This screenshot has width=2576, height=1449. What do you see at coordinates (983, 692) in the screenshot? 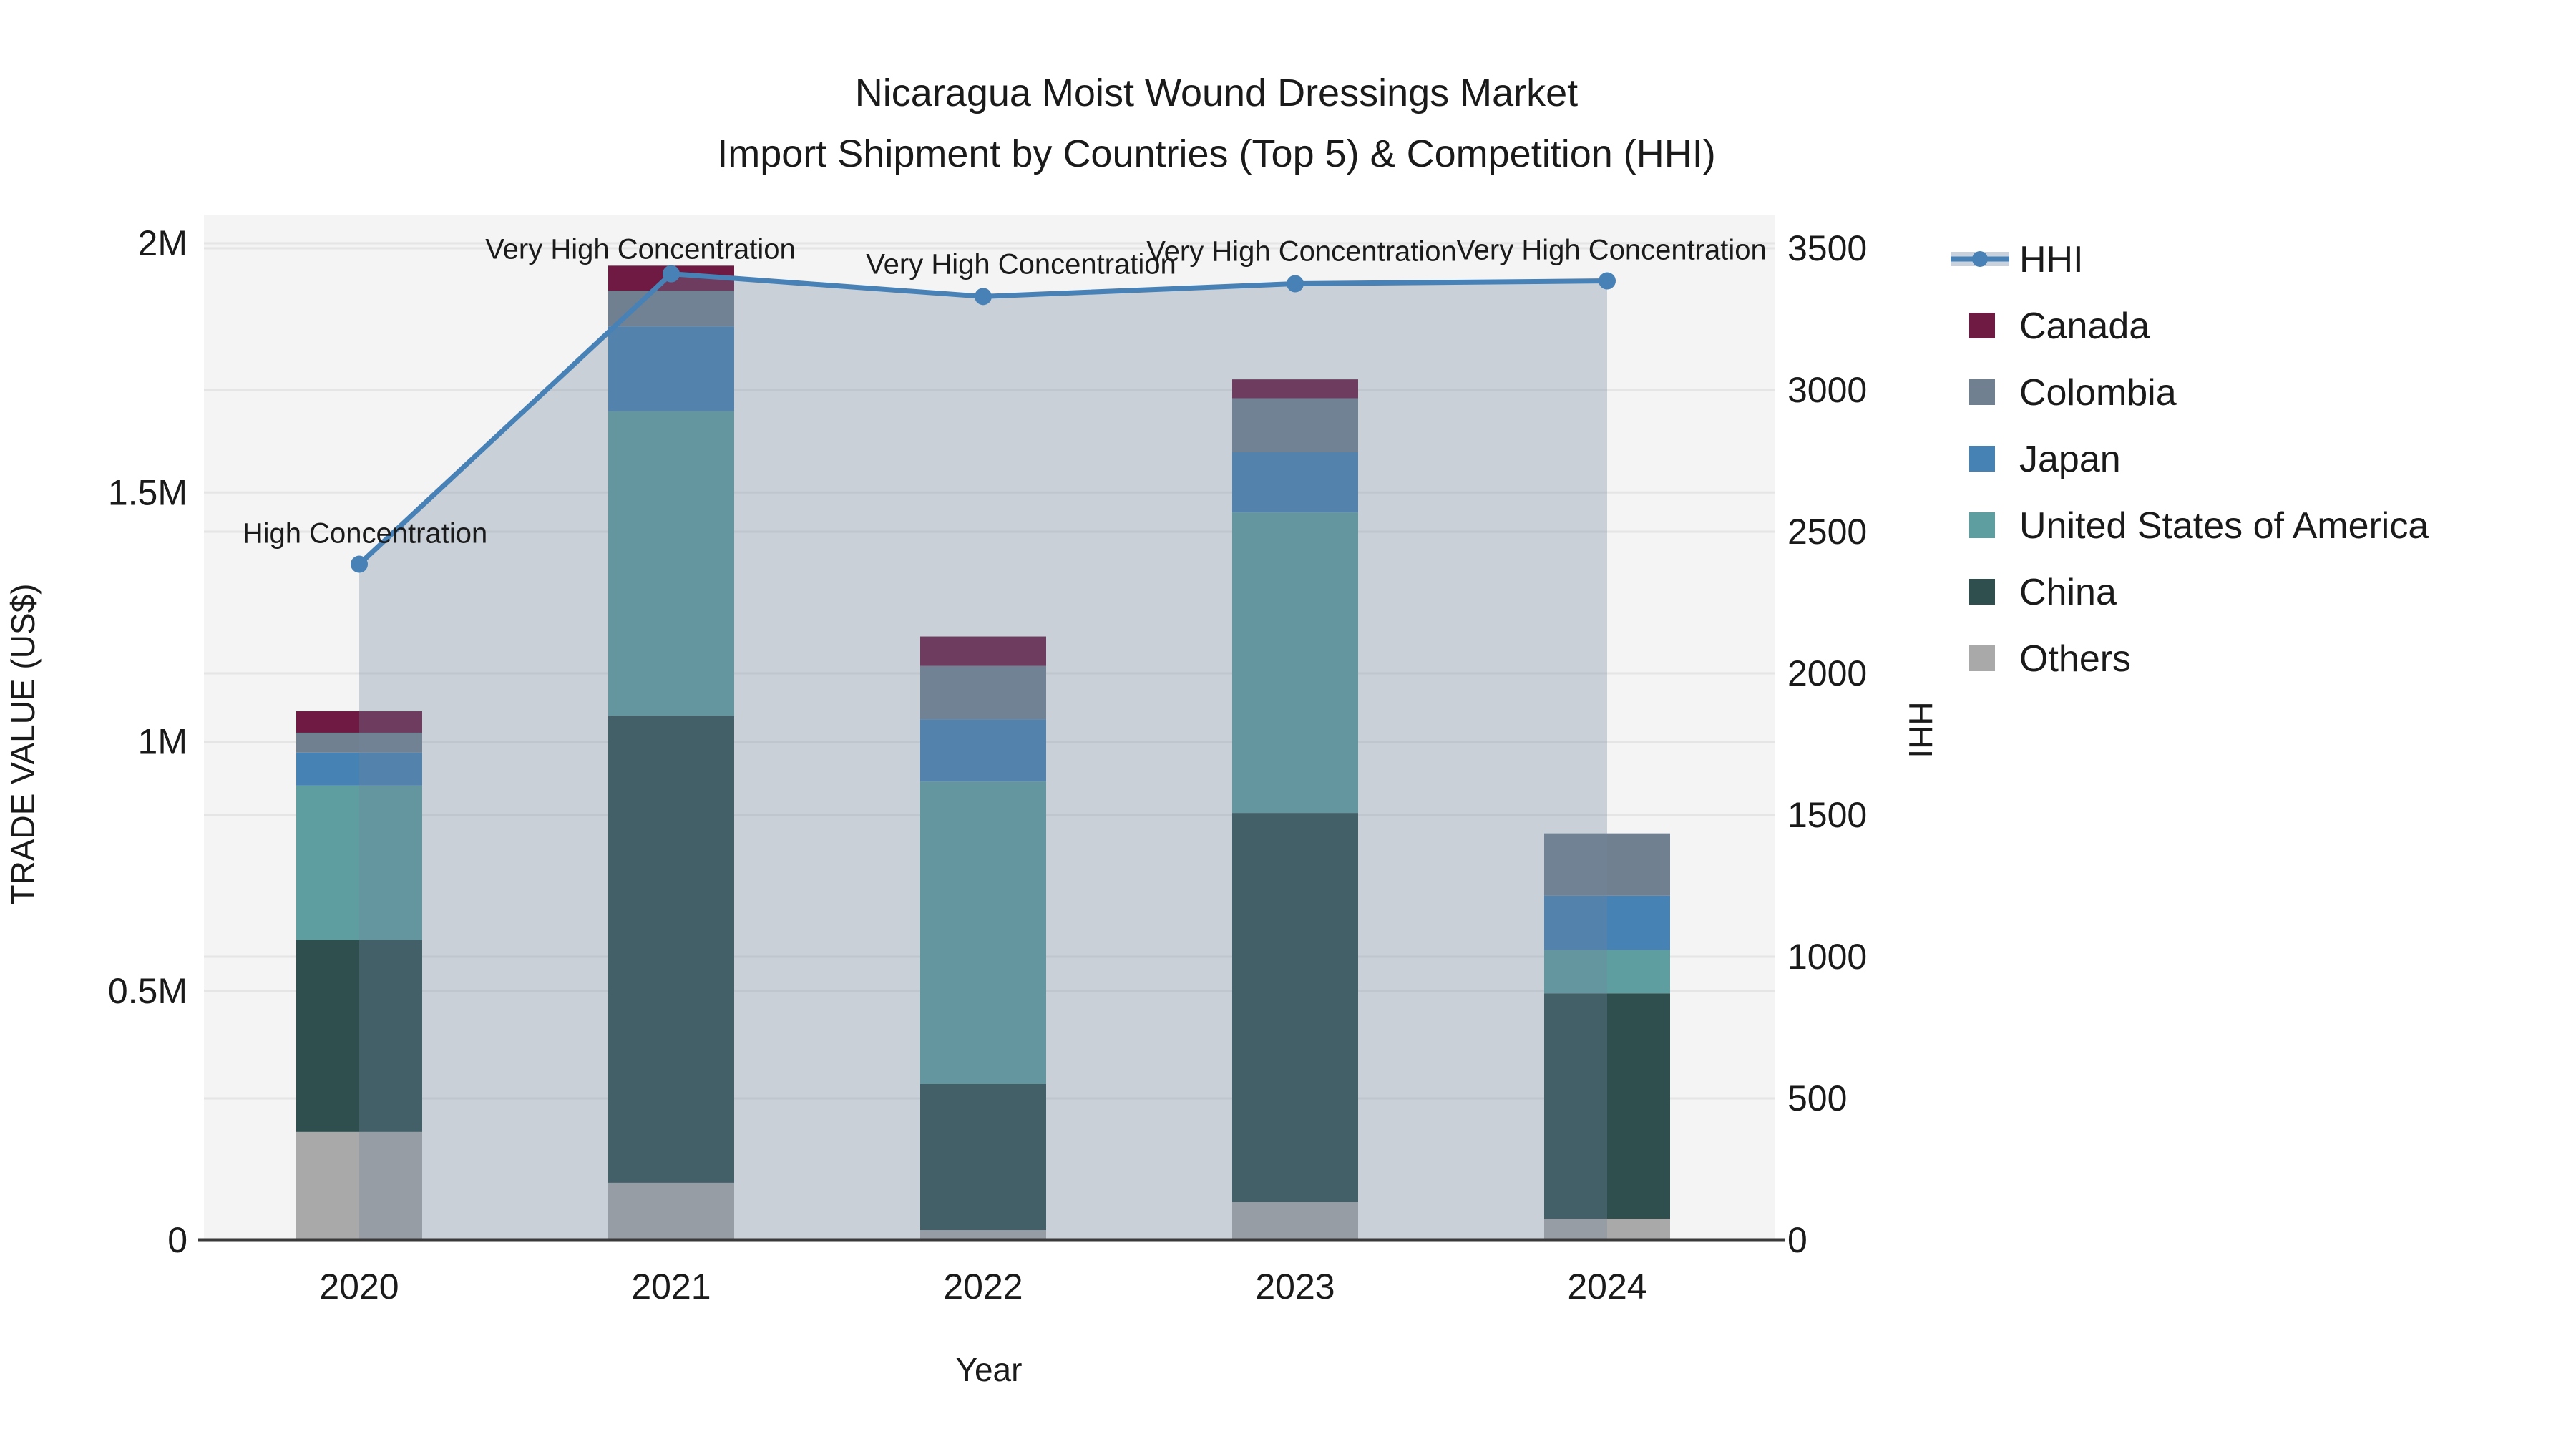
I see `bar-2022-colombia` at bounding box center [983, 692].